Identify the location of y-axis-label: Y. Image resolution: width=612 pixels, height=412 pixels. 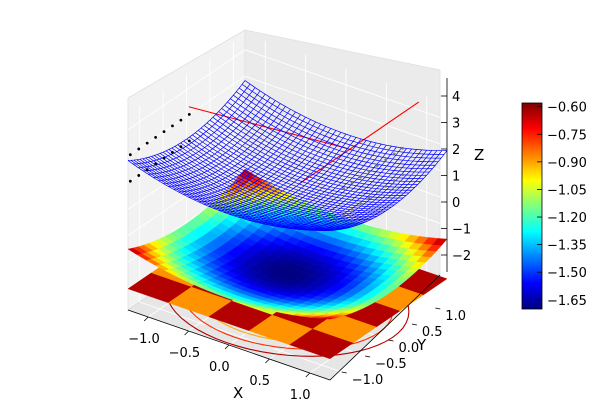
(421, 345).